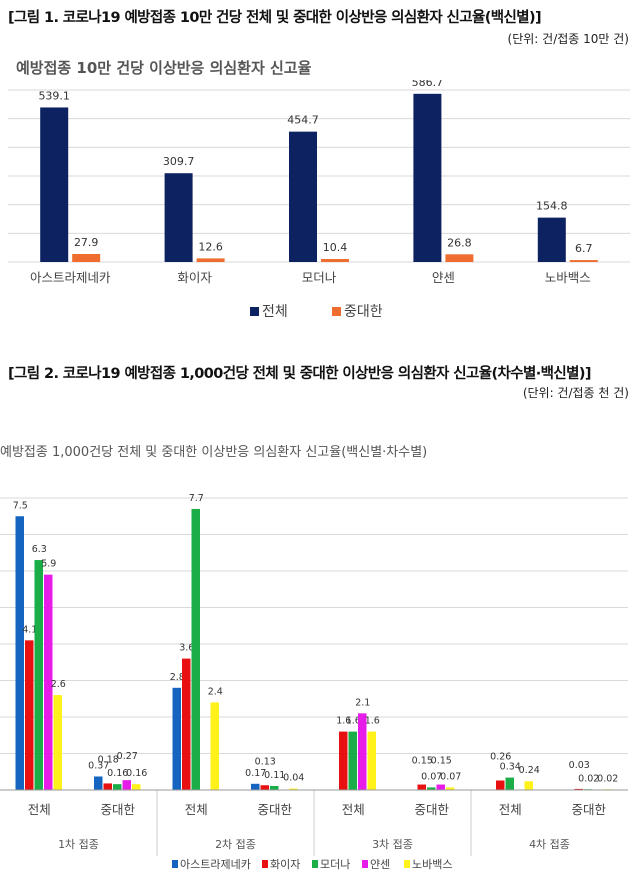 This screenshot has height=881, width=639. I want to click on chart2-legend-label: 화이자, so click(285, 864).